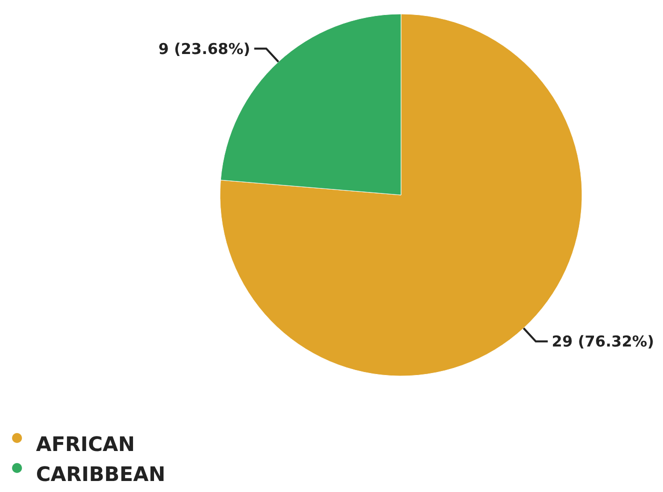 Image resolution: width=663 pixels, height=492 pixels. I want to click on data-label: 29 (76.32%), so click(603, 341).